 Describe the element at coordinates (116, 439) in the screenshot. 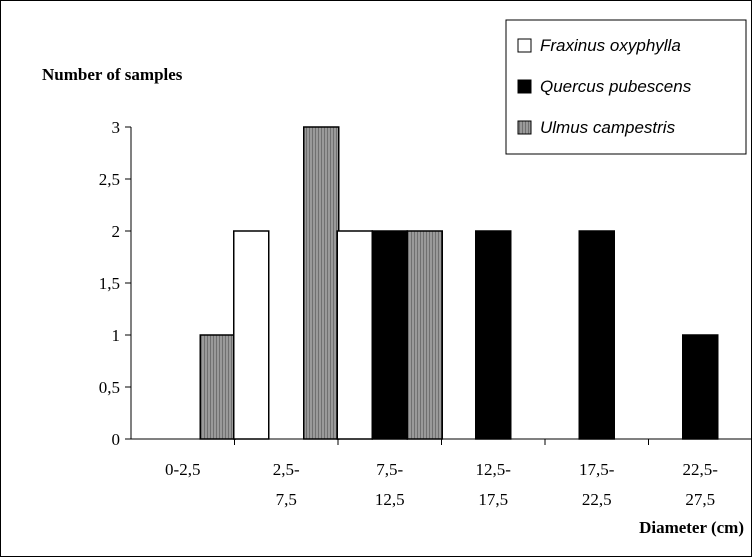

I see `y-tick-label: 0` at that location.